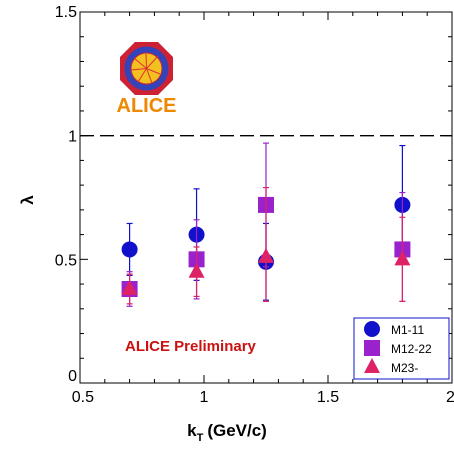 The image size is (454, 460). Describe the element at coordinates (404, 368) in the screenshot. I see `legend-label: M23-` at that location.